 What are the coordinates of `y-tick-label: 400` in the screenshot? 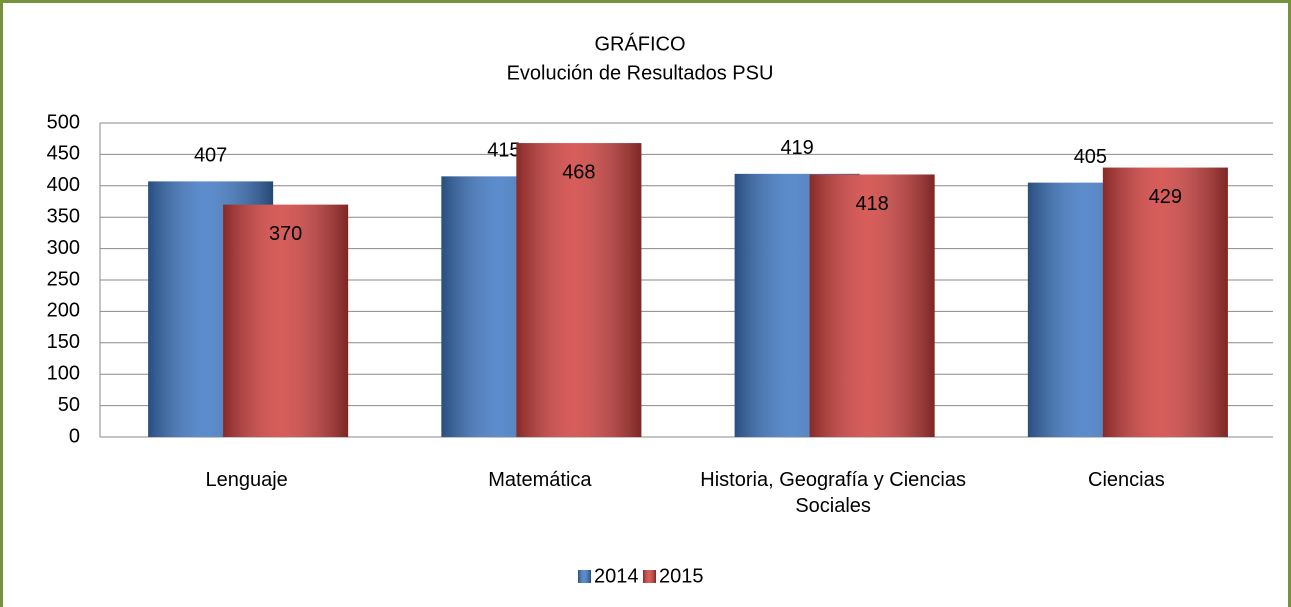 It's located at (63, 185).